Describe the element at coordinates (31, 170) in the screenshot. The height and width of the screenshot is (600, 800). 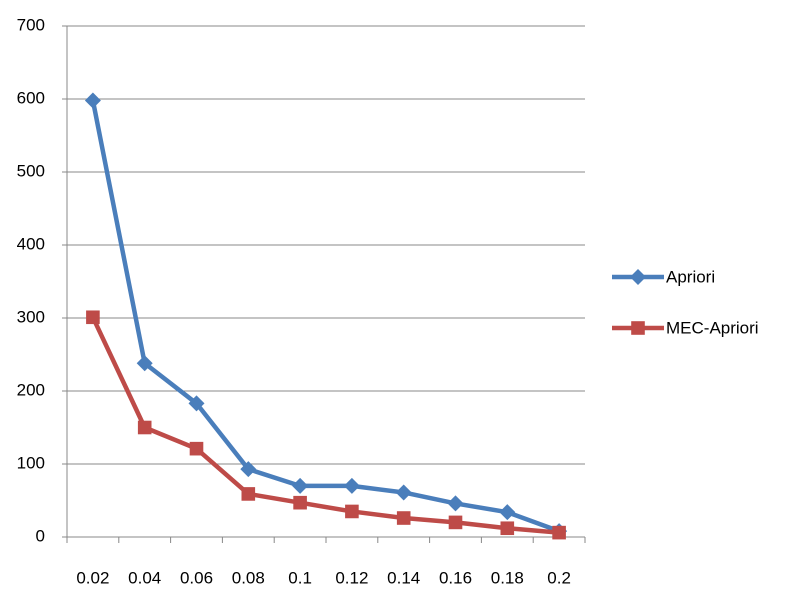
I see `y-tick-label: 500` at that location.